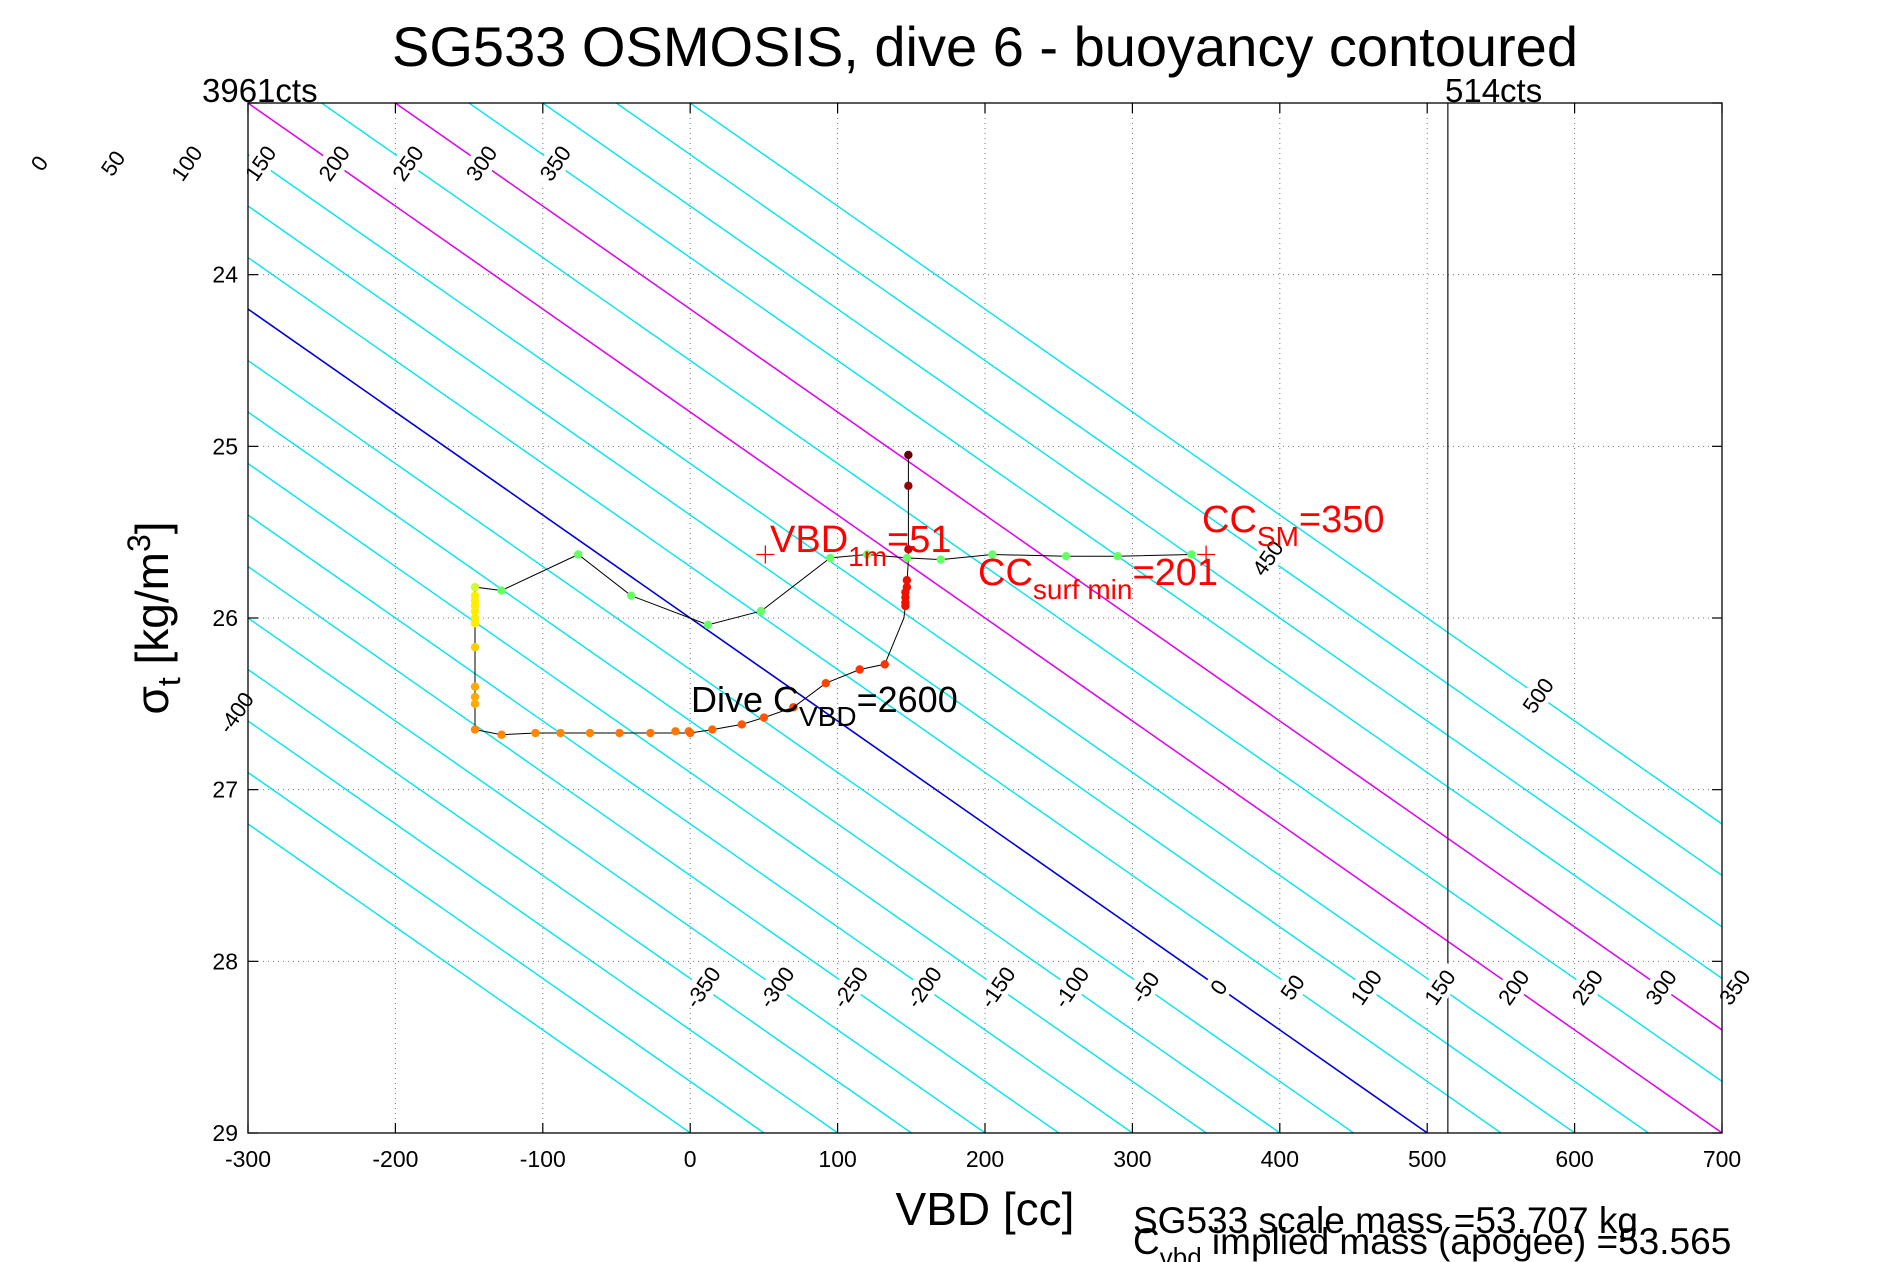 The image size is (1891, 1262). What do you see at coordinates (809, 540) in the screenshot?
I see `vbd-annotation-main: VBD` at bounding box center [809, 540].